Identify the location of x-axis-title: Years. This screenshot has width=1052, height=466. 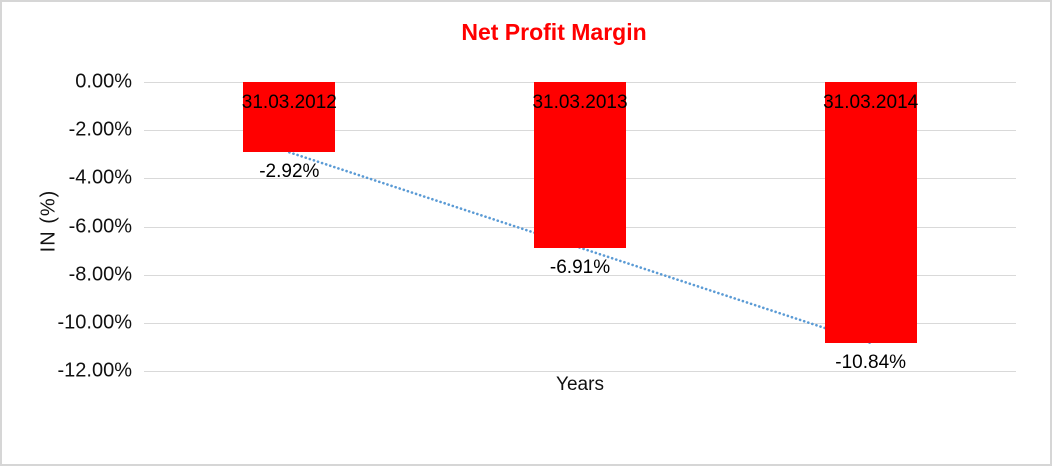
(580, 384).